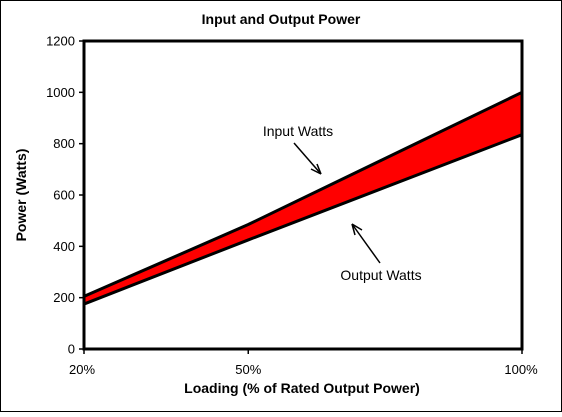 This screenshot has height=417, width=562. What do you see at coordinates (298, 131) in the screenshot?
I see `annotation-input-label: Input Watts` at bounding box center [298, 131].